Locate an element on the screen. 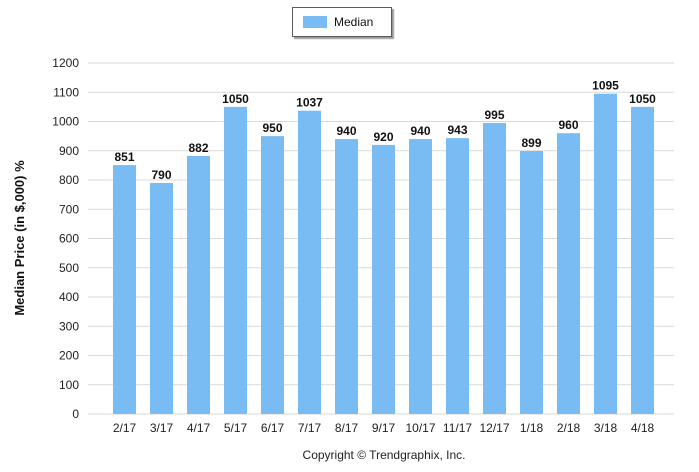 Image resolution: width=699 pixels, height=472 pixels. bar-value-label: 943 is located at coordinates (457, 130).